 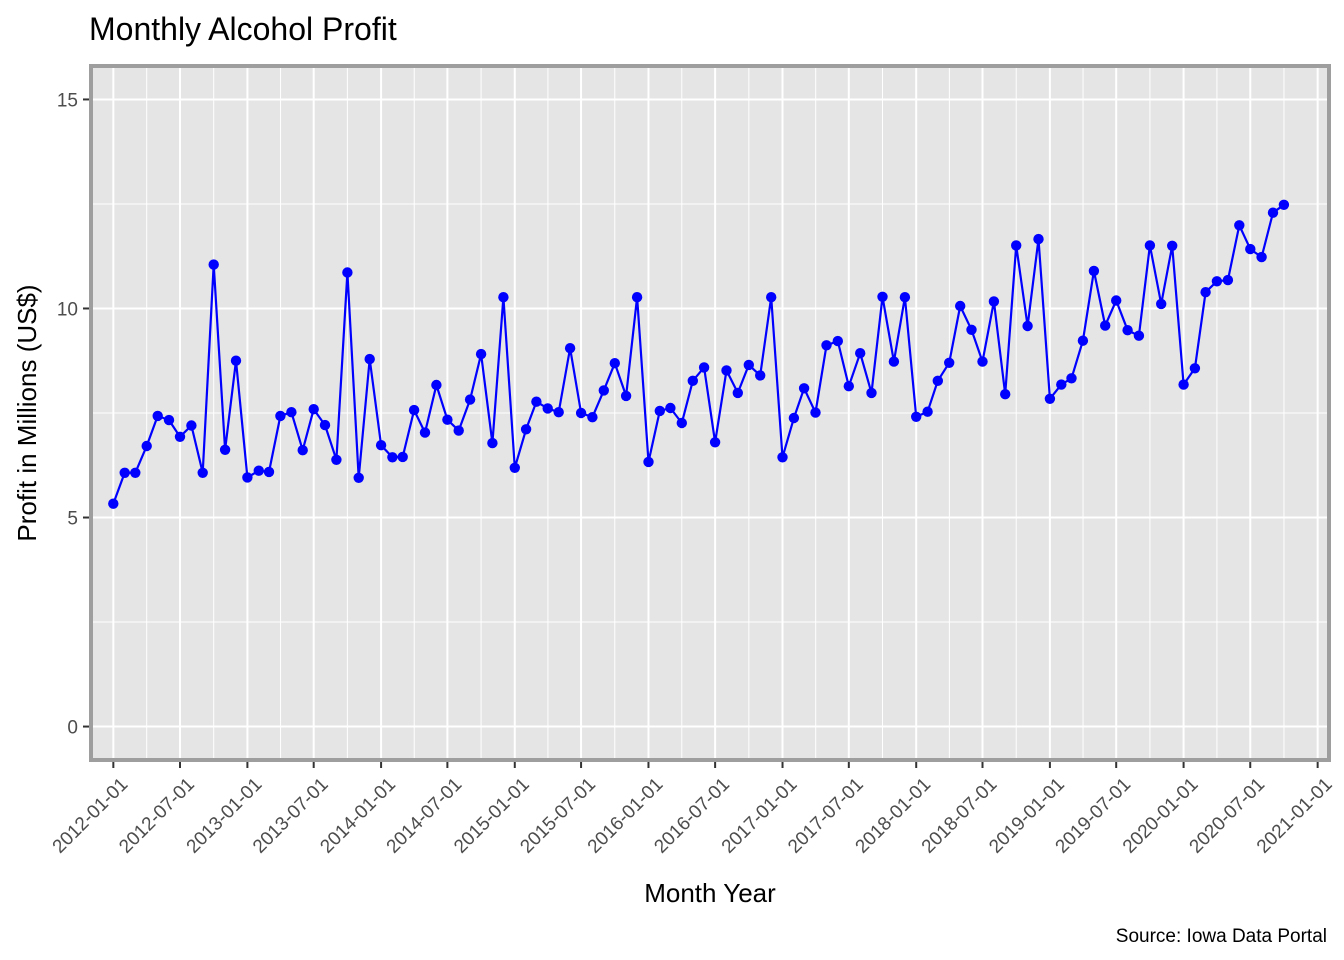 I want to click on y-tick-label: 0, so click(x=72, y=728).